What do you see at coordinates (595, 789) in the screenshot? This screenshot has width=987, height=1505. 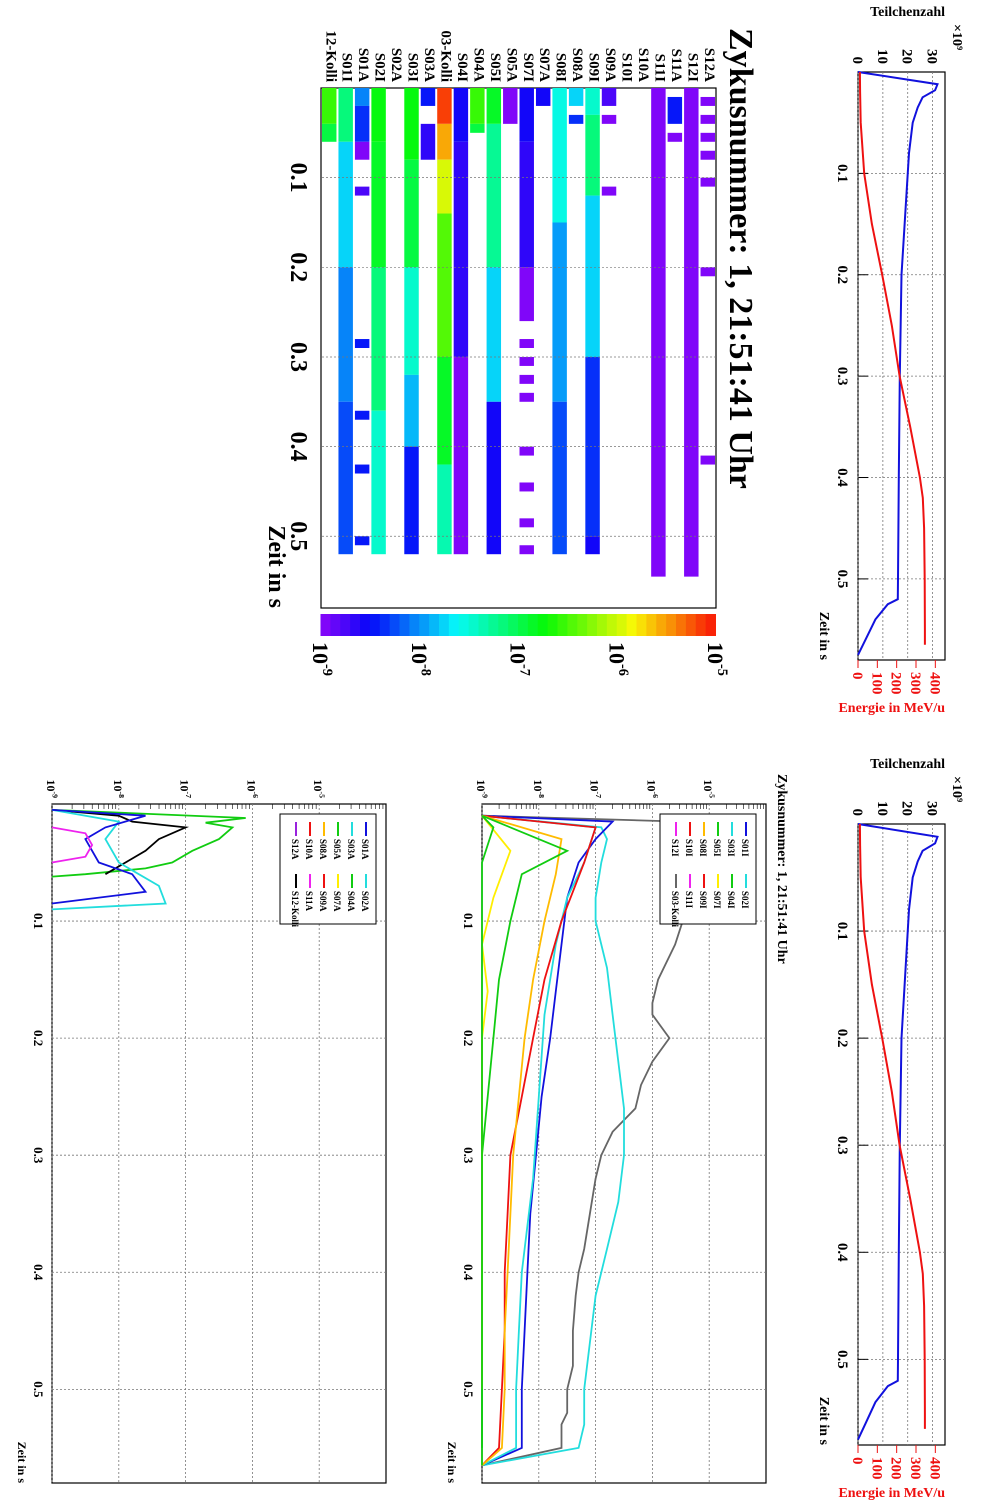 I see `y-tick-label: 10-7` at bounding box center [595, 789].